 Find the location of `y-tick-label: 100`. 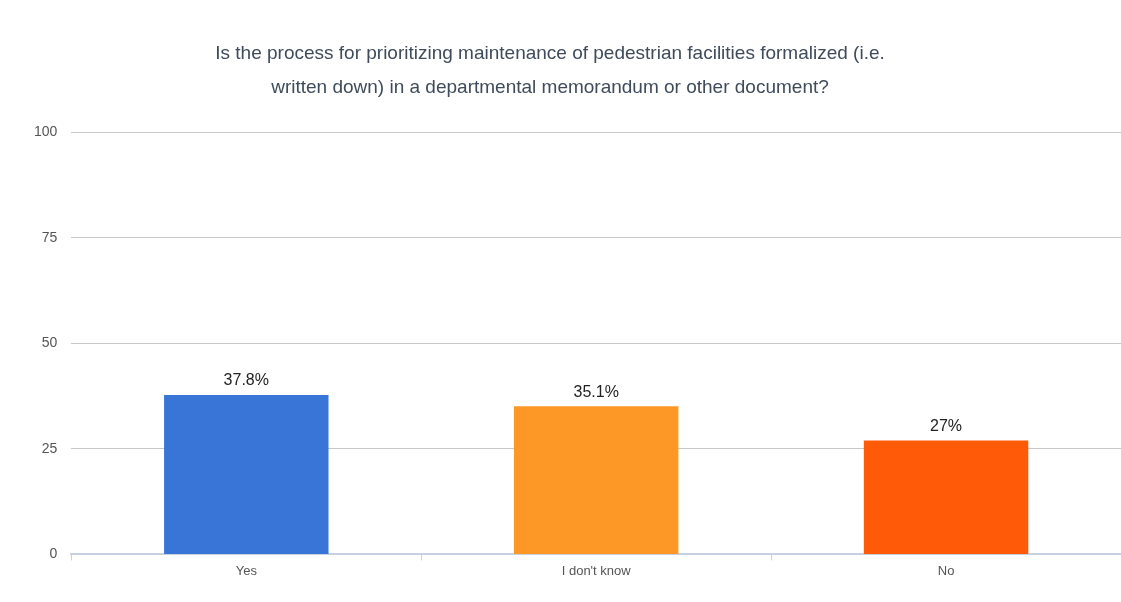

y-tick-label: 100 is located at coordinates (46, 131).